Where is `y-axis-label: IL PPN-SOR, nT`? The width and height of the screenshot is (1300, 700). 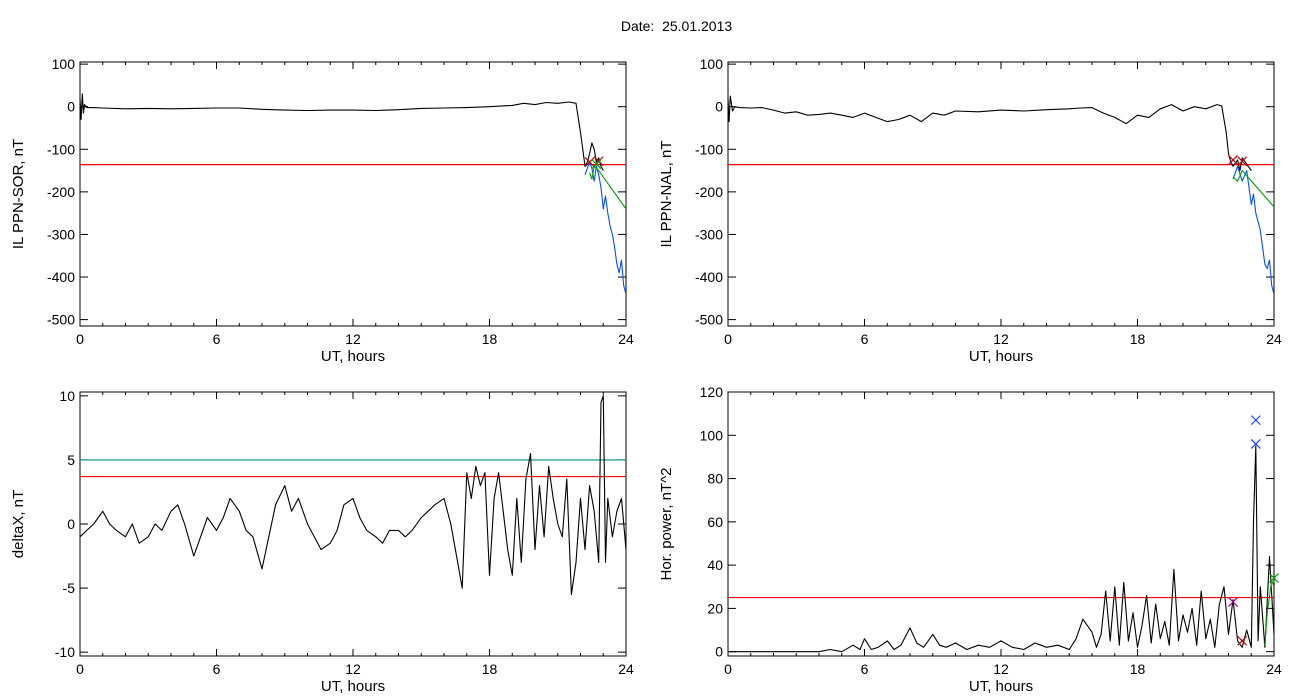
y-axis-label: IL PPN-SOR, nT is located at coordinates (18, 194).